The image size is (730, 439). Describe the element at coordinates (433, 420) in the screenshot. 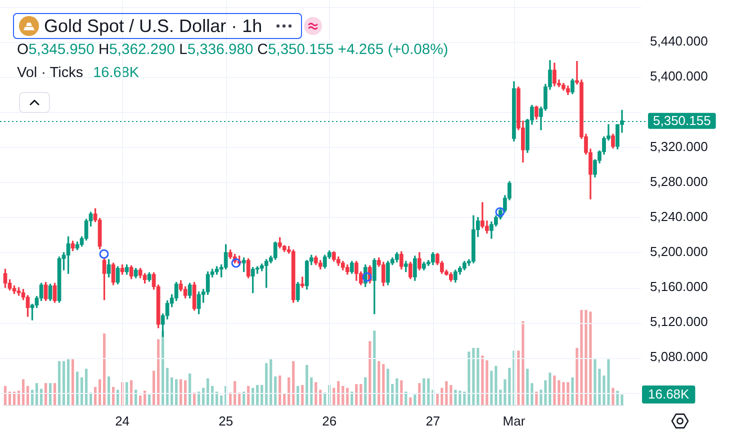

I see `x-tick-label: 27` at that location.